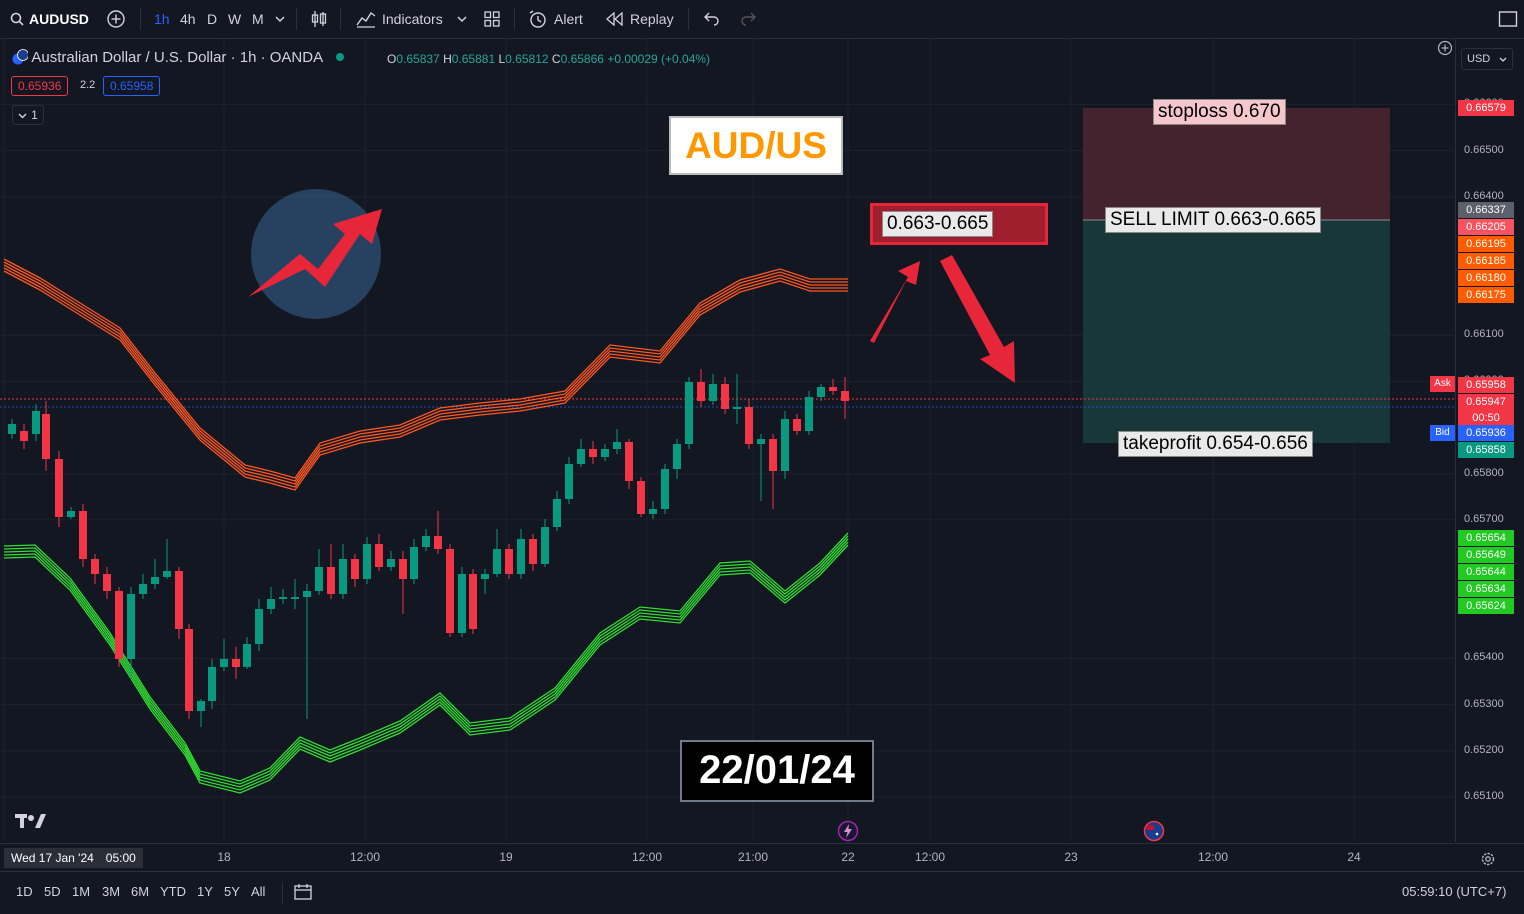 The image size is (1524, 914). I want to click on alarm-clock-icon, so click(537, 19).